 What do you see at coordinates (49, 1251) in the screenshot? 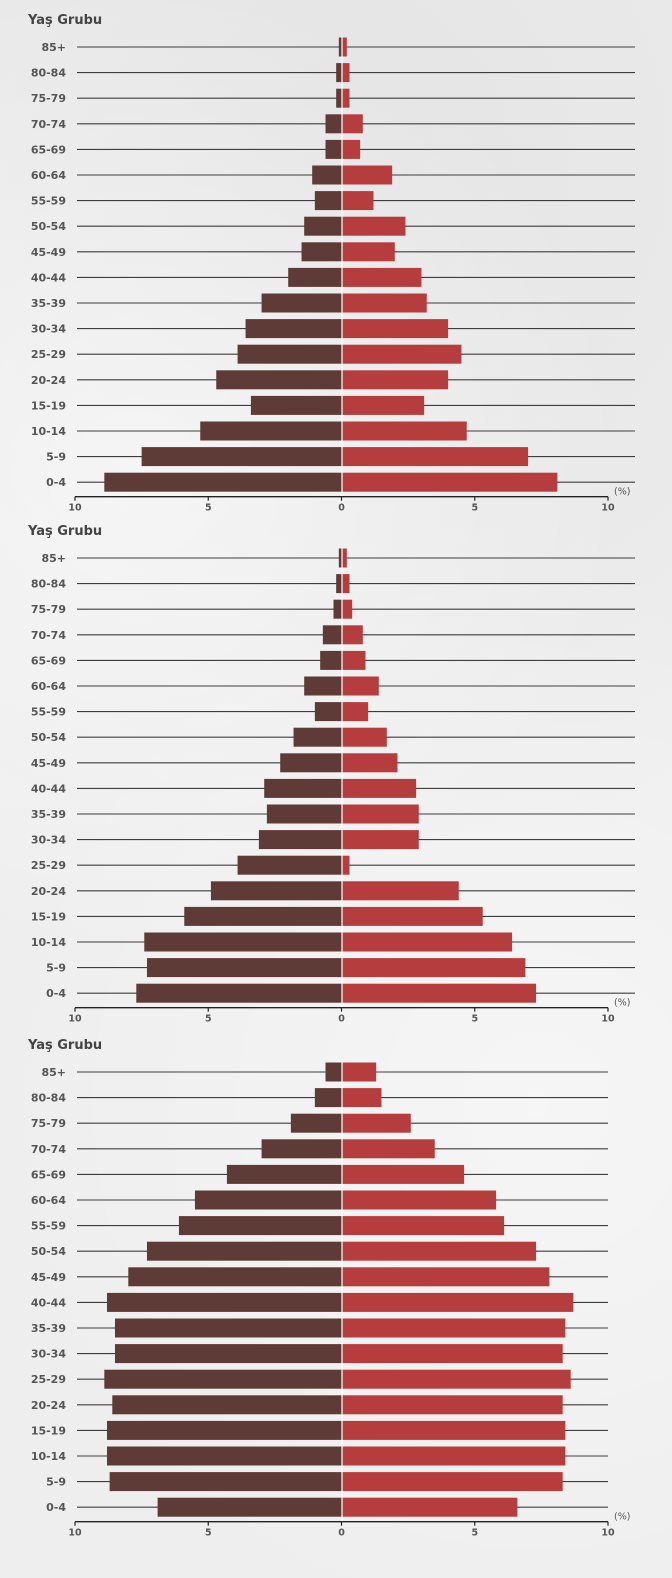
I see `age-group-label: 50-54` at bounding box center [49, 1251].